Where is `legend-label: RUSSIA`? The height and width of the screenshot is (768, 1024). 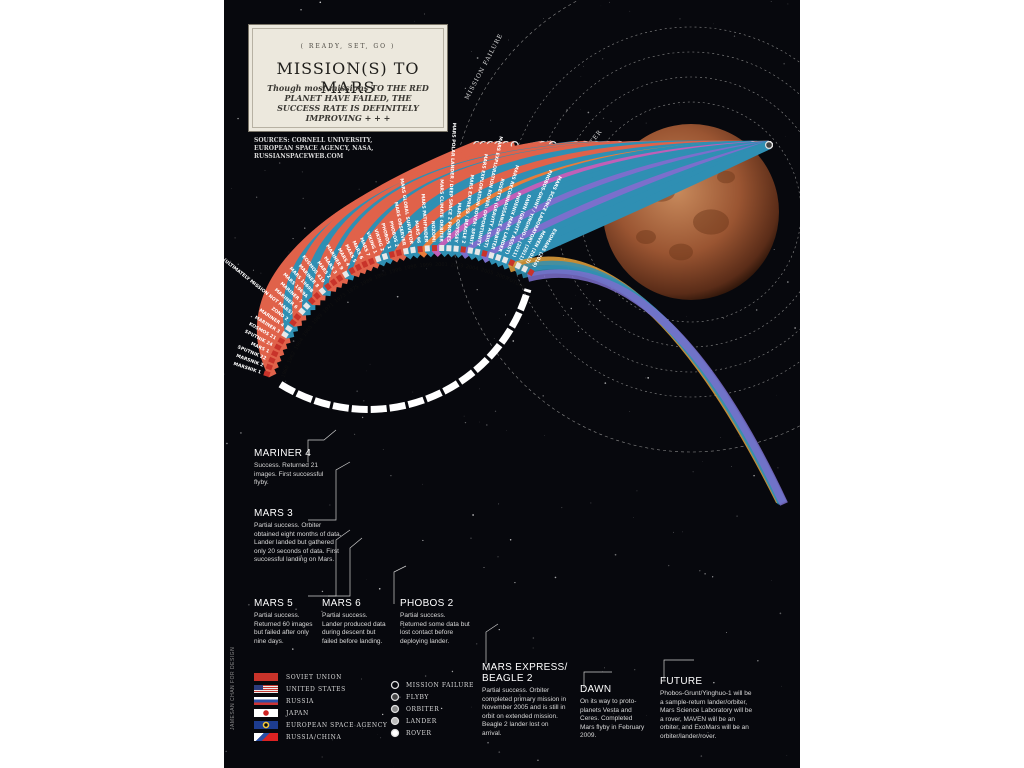 legend-label: RUSSIA is located at coordinates (300, 701).